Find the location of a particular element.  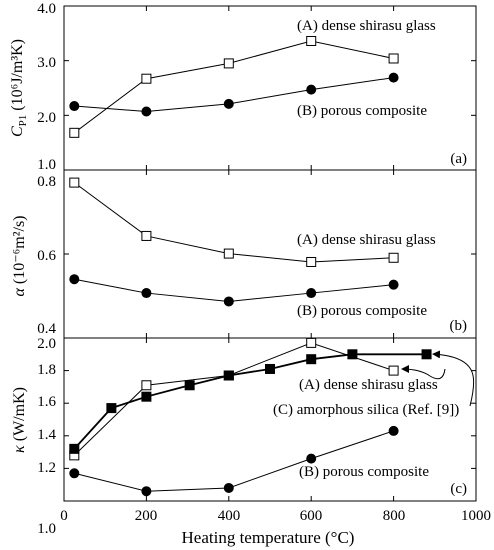

panel-b-ytick-label: 0.6 is located at coordinates (46, 256).